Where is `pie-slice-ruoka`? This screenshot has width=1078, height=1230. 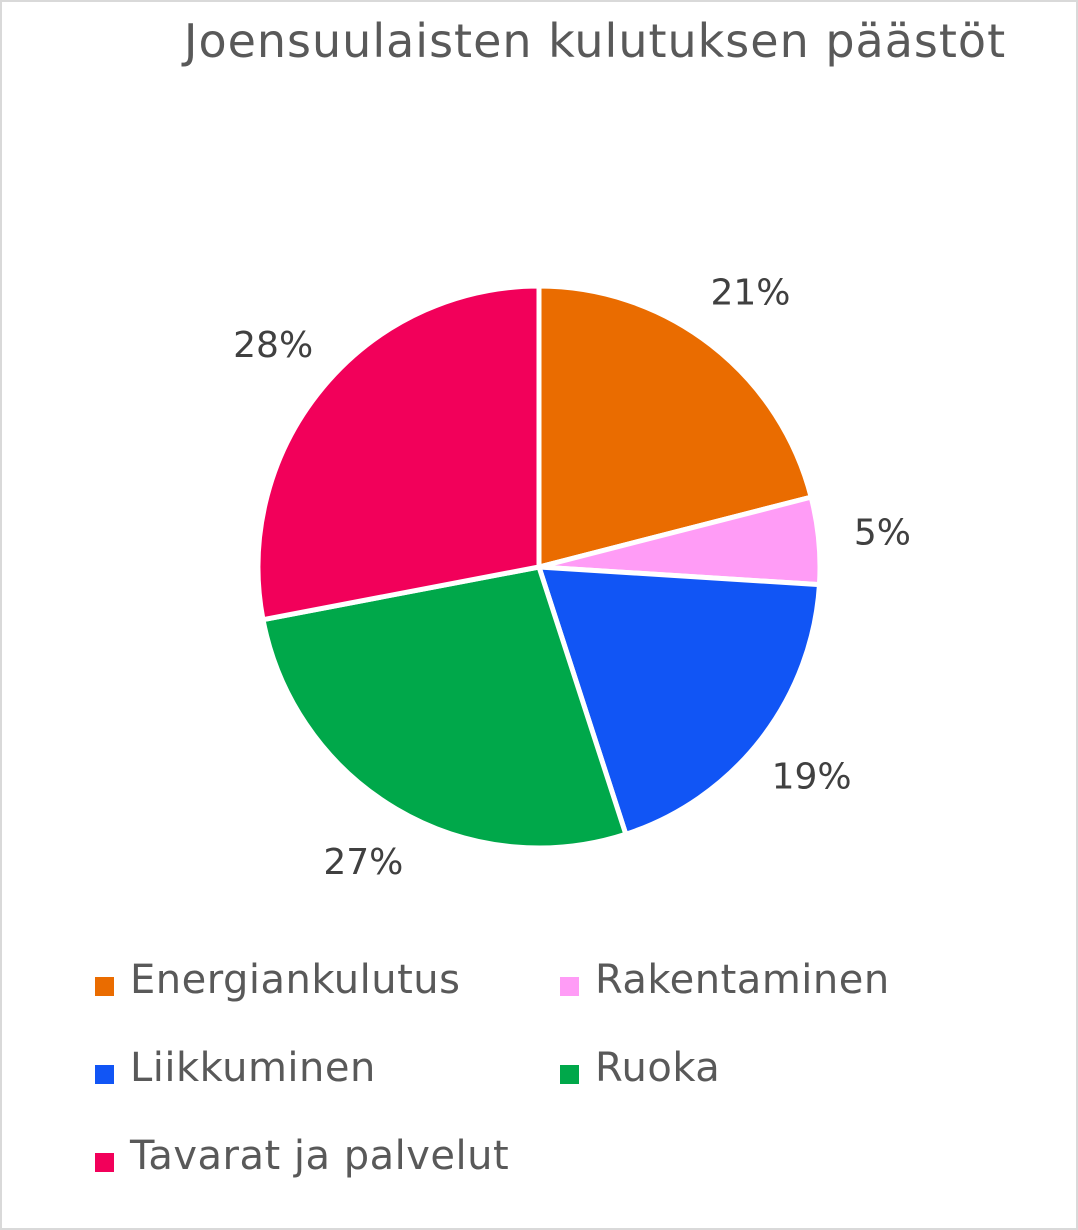
pie-slice-ruoka is located at coordinates (444, 707).